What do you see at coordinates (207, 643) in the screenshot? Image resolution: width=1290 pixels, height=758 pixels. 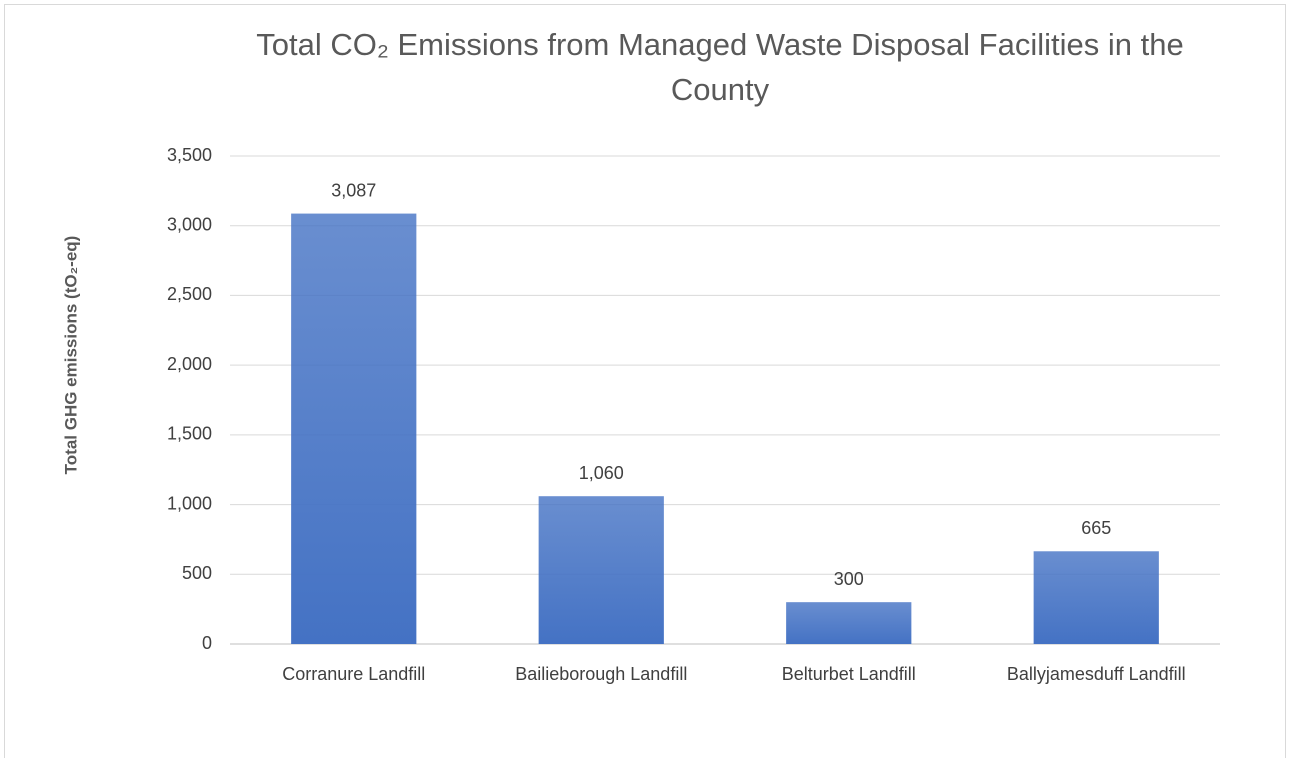 I see `y-tick-label: 0` at bounding box center [207, 643].